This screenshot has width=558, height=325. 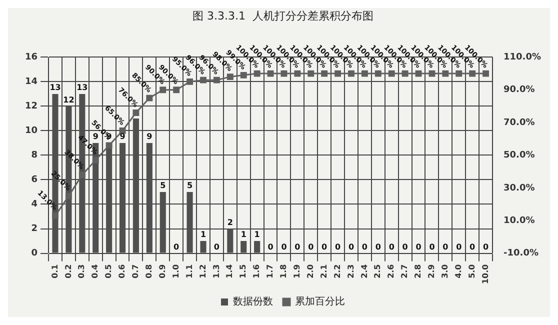 I want to click on x-tick-label: 1.8, so click(x=283, y=271).